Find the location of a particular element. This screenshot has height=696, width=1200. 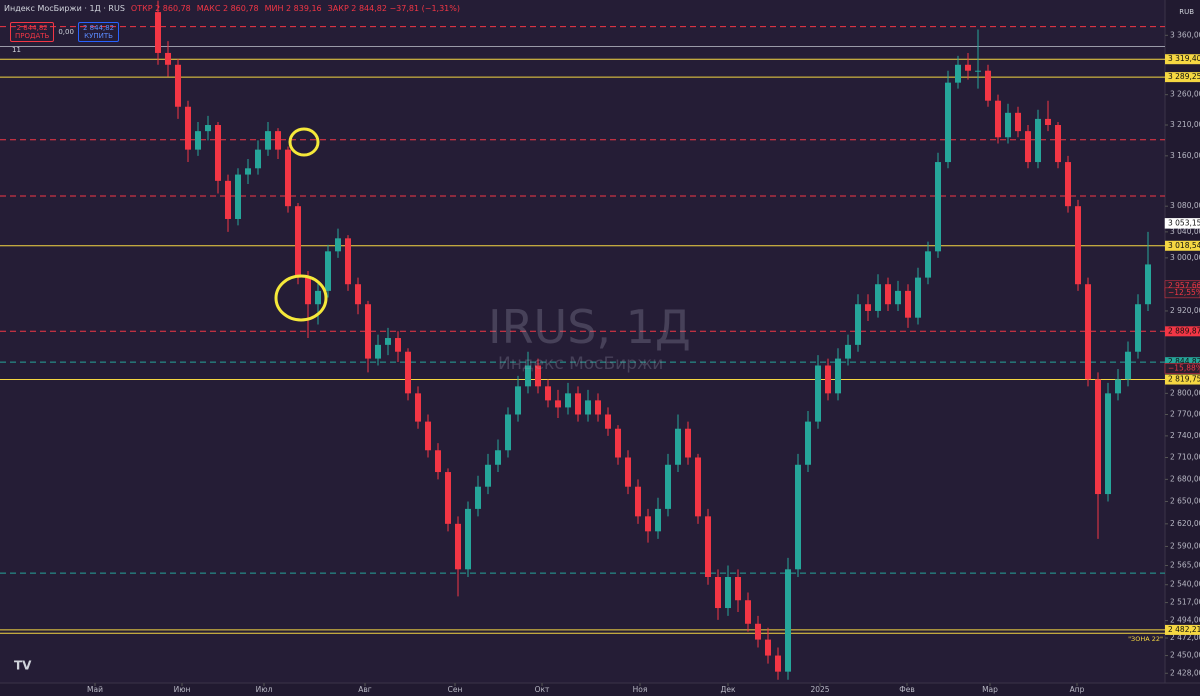

y-tick-label: 2 590,00 is located at coordinates (1185, 545).